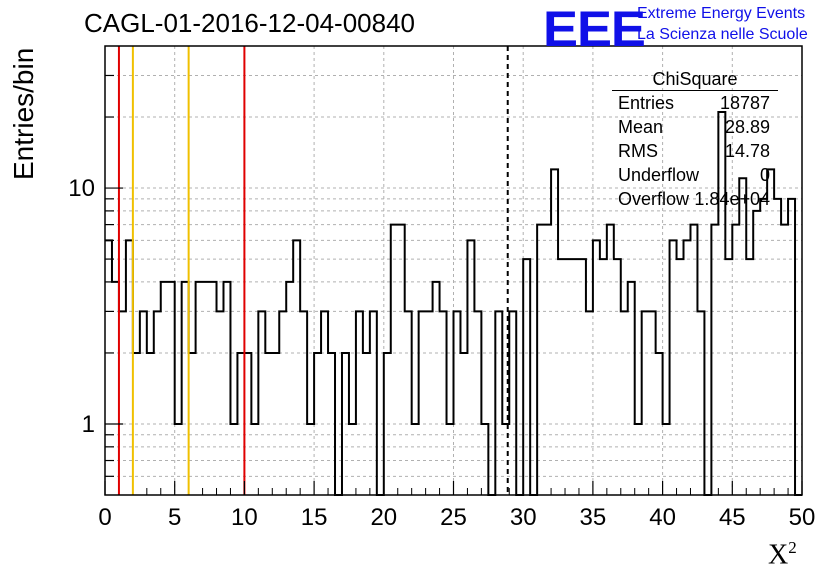  I want to click on eee-logo: EEE, so click(594, 29).